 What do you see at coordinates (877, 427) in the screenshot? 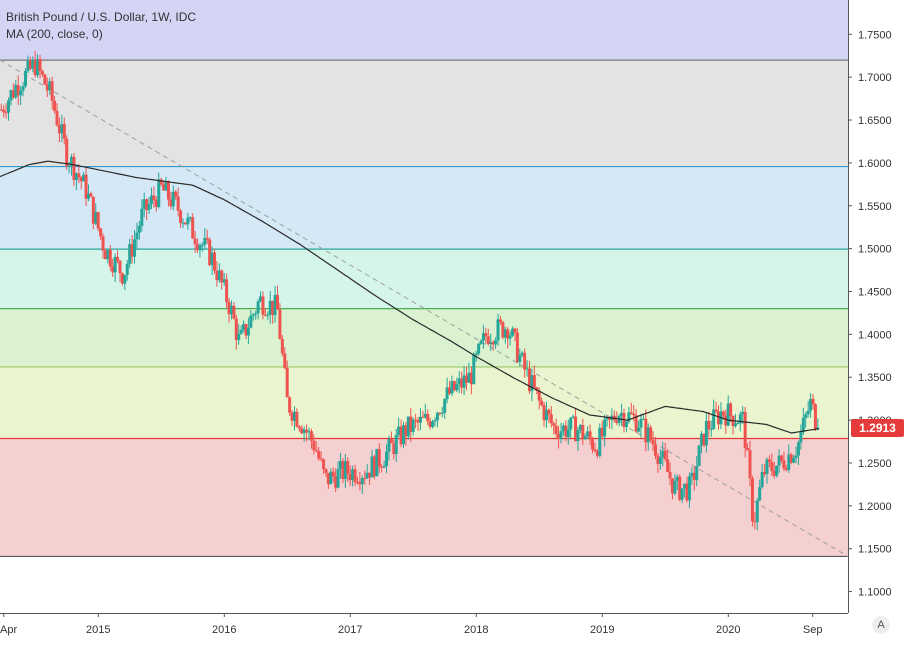
I see `last-price-tag: 1.2913` at bounding box center [877, 427].